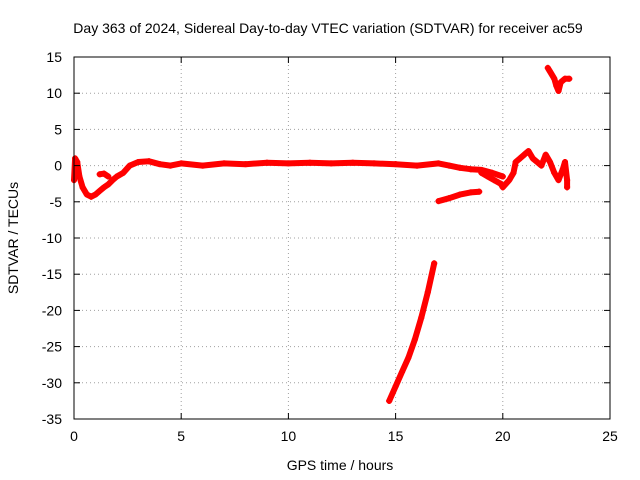 This screenshot has height=480, width=640. What do you see at coordinates (340, 465) in the screenshot?
I see `x-axis-label: GPS time / hours` at bounding box center [340, 465].